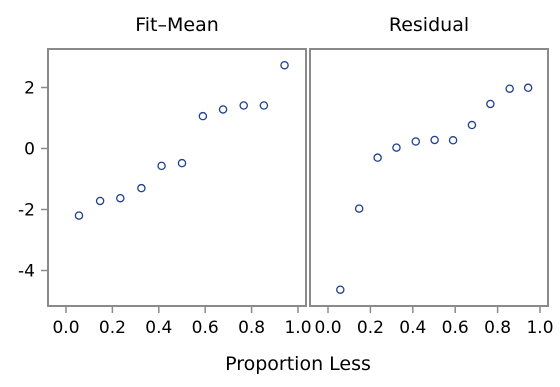  What do you see at coordinates (26, 272) in the screenshot?
I see `y-tick-label: -4` at bounding box center [26, 272].